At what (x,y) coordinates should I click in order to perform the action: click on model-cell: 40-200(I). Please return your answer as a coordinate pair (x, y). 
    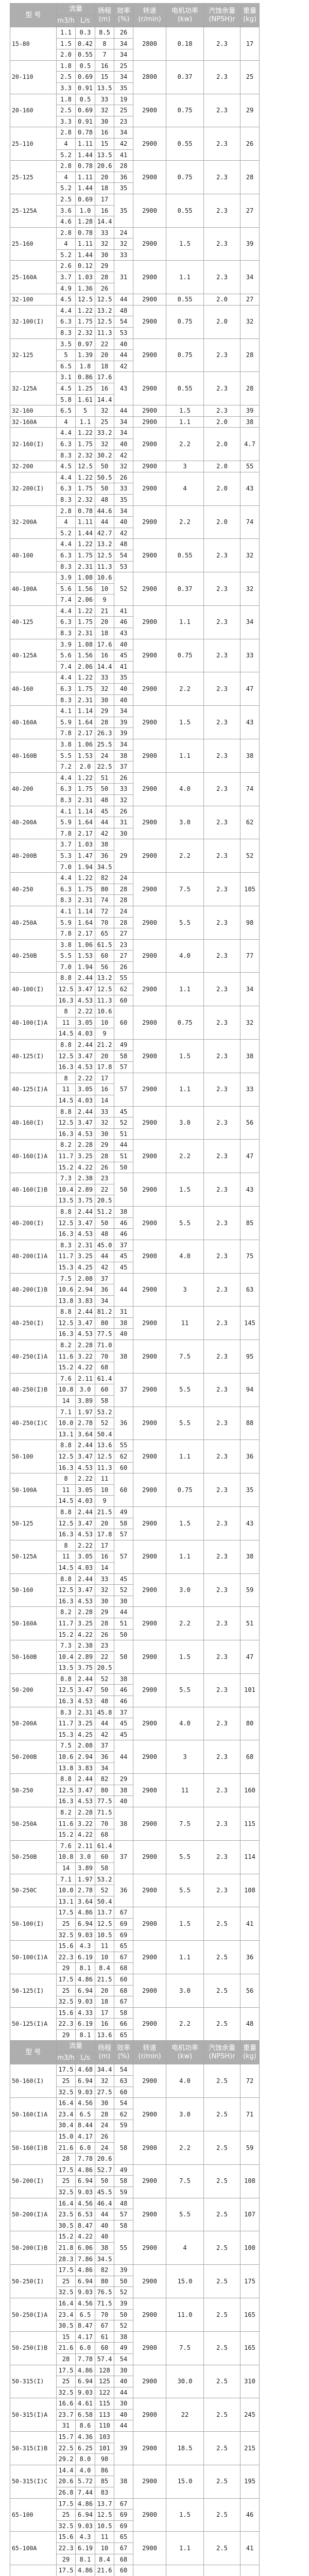
    Looking at the image, I should click on (33, 1223).